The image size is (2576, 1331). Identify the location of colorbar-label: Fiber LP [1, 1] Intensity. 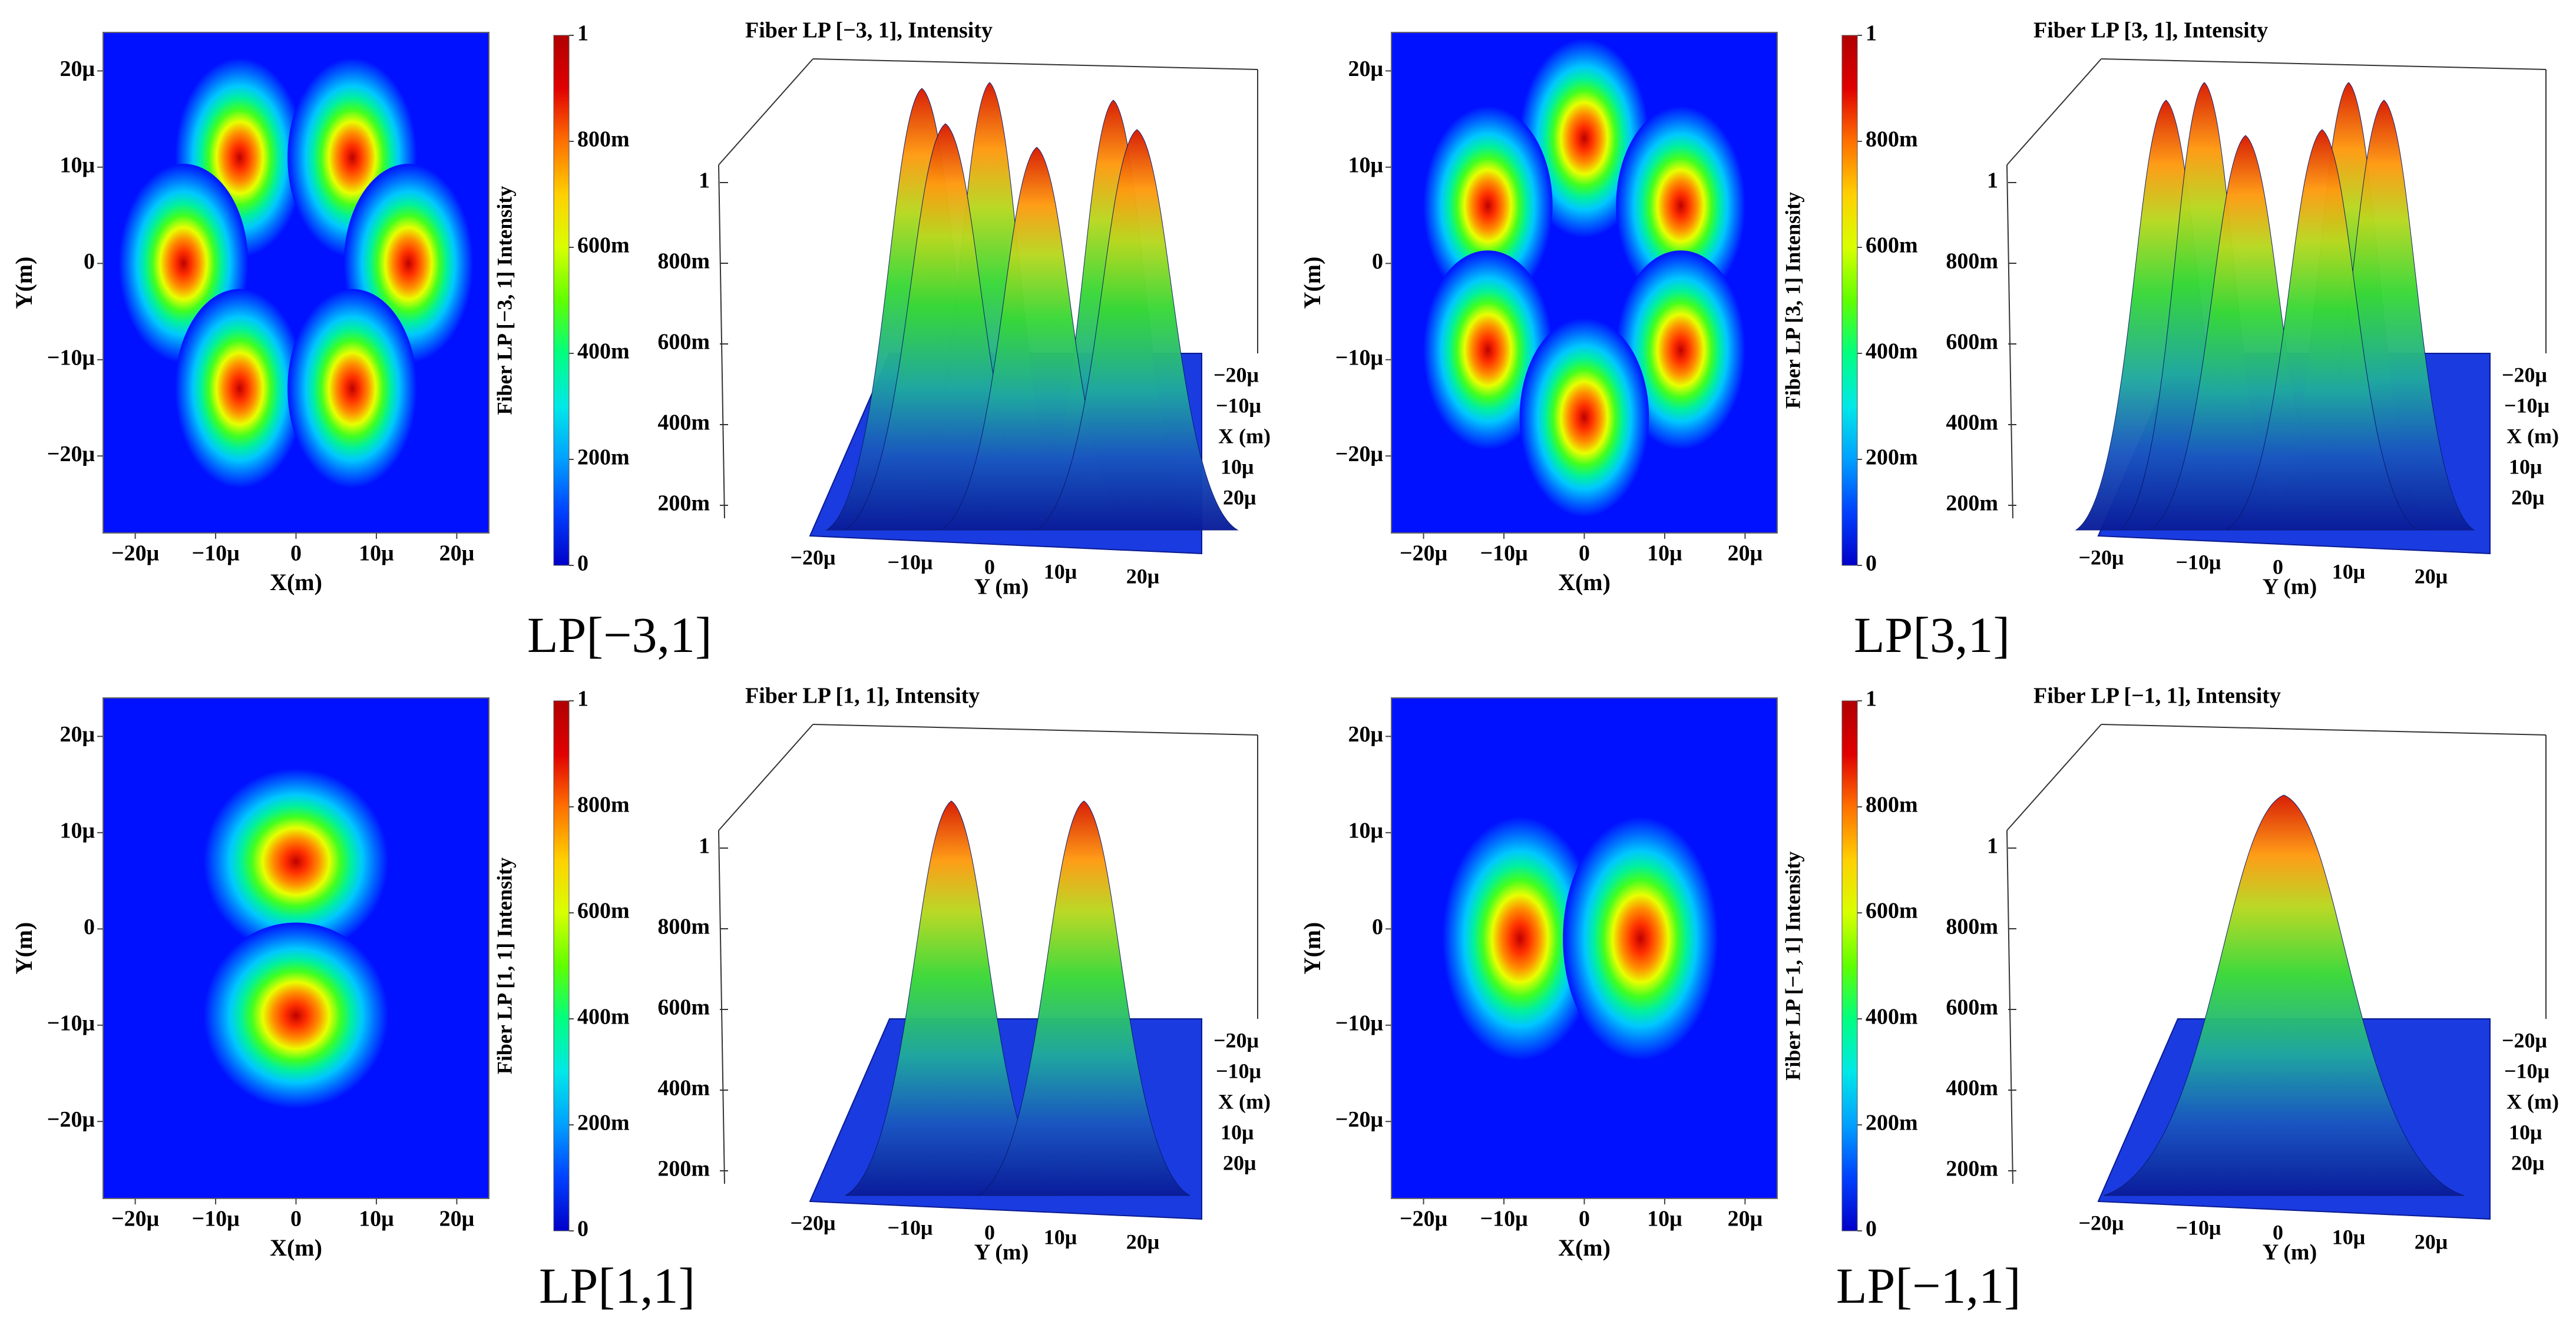
(504, 966).